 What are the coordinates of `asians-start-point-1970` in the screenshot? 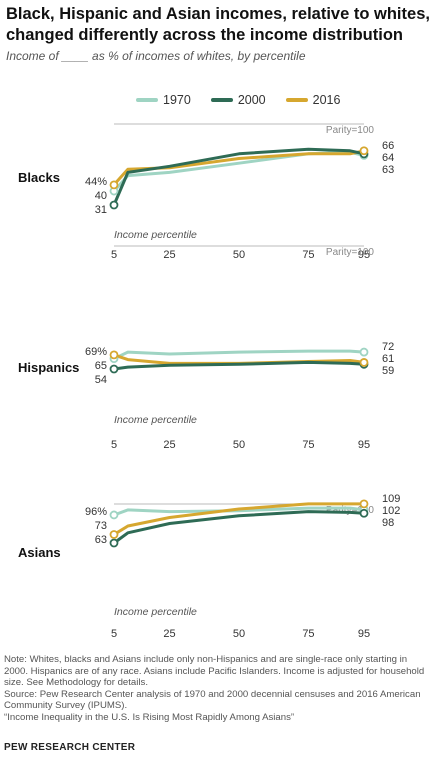 It's located at (114, 515).